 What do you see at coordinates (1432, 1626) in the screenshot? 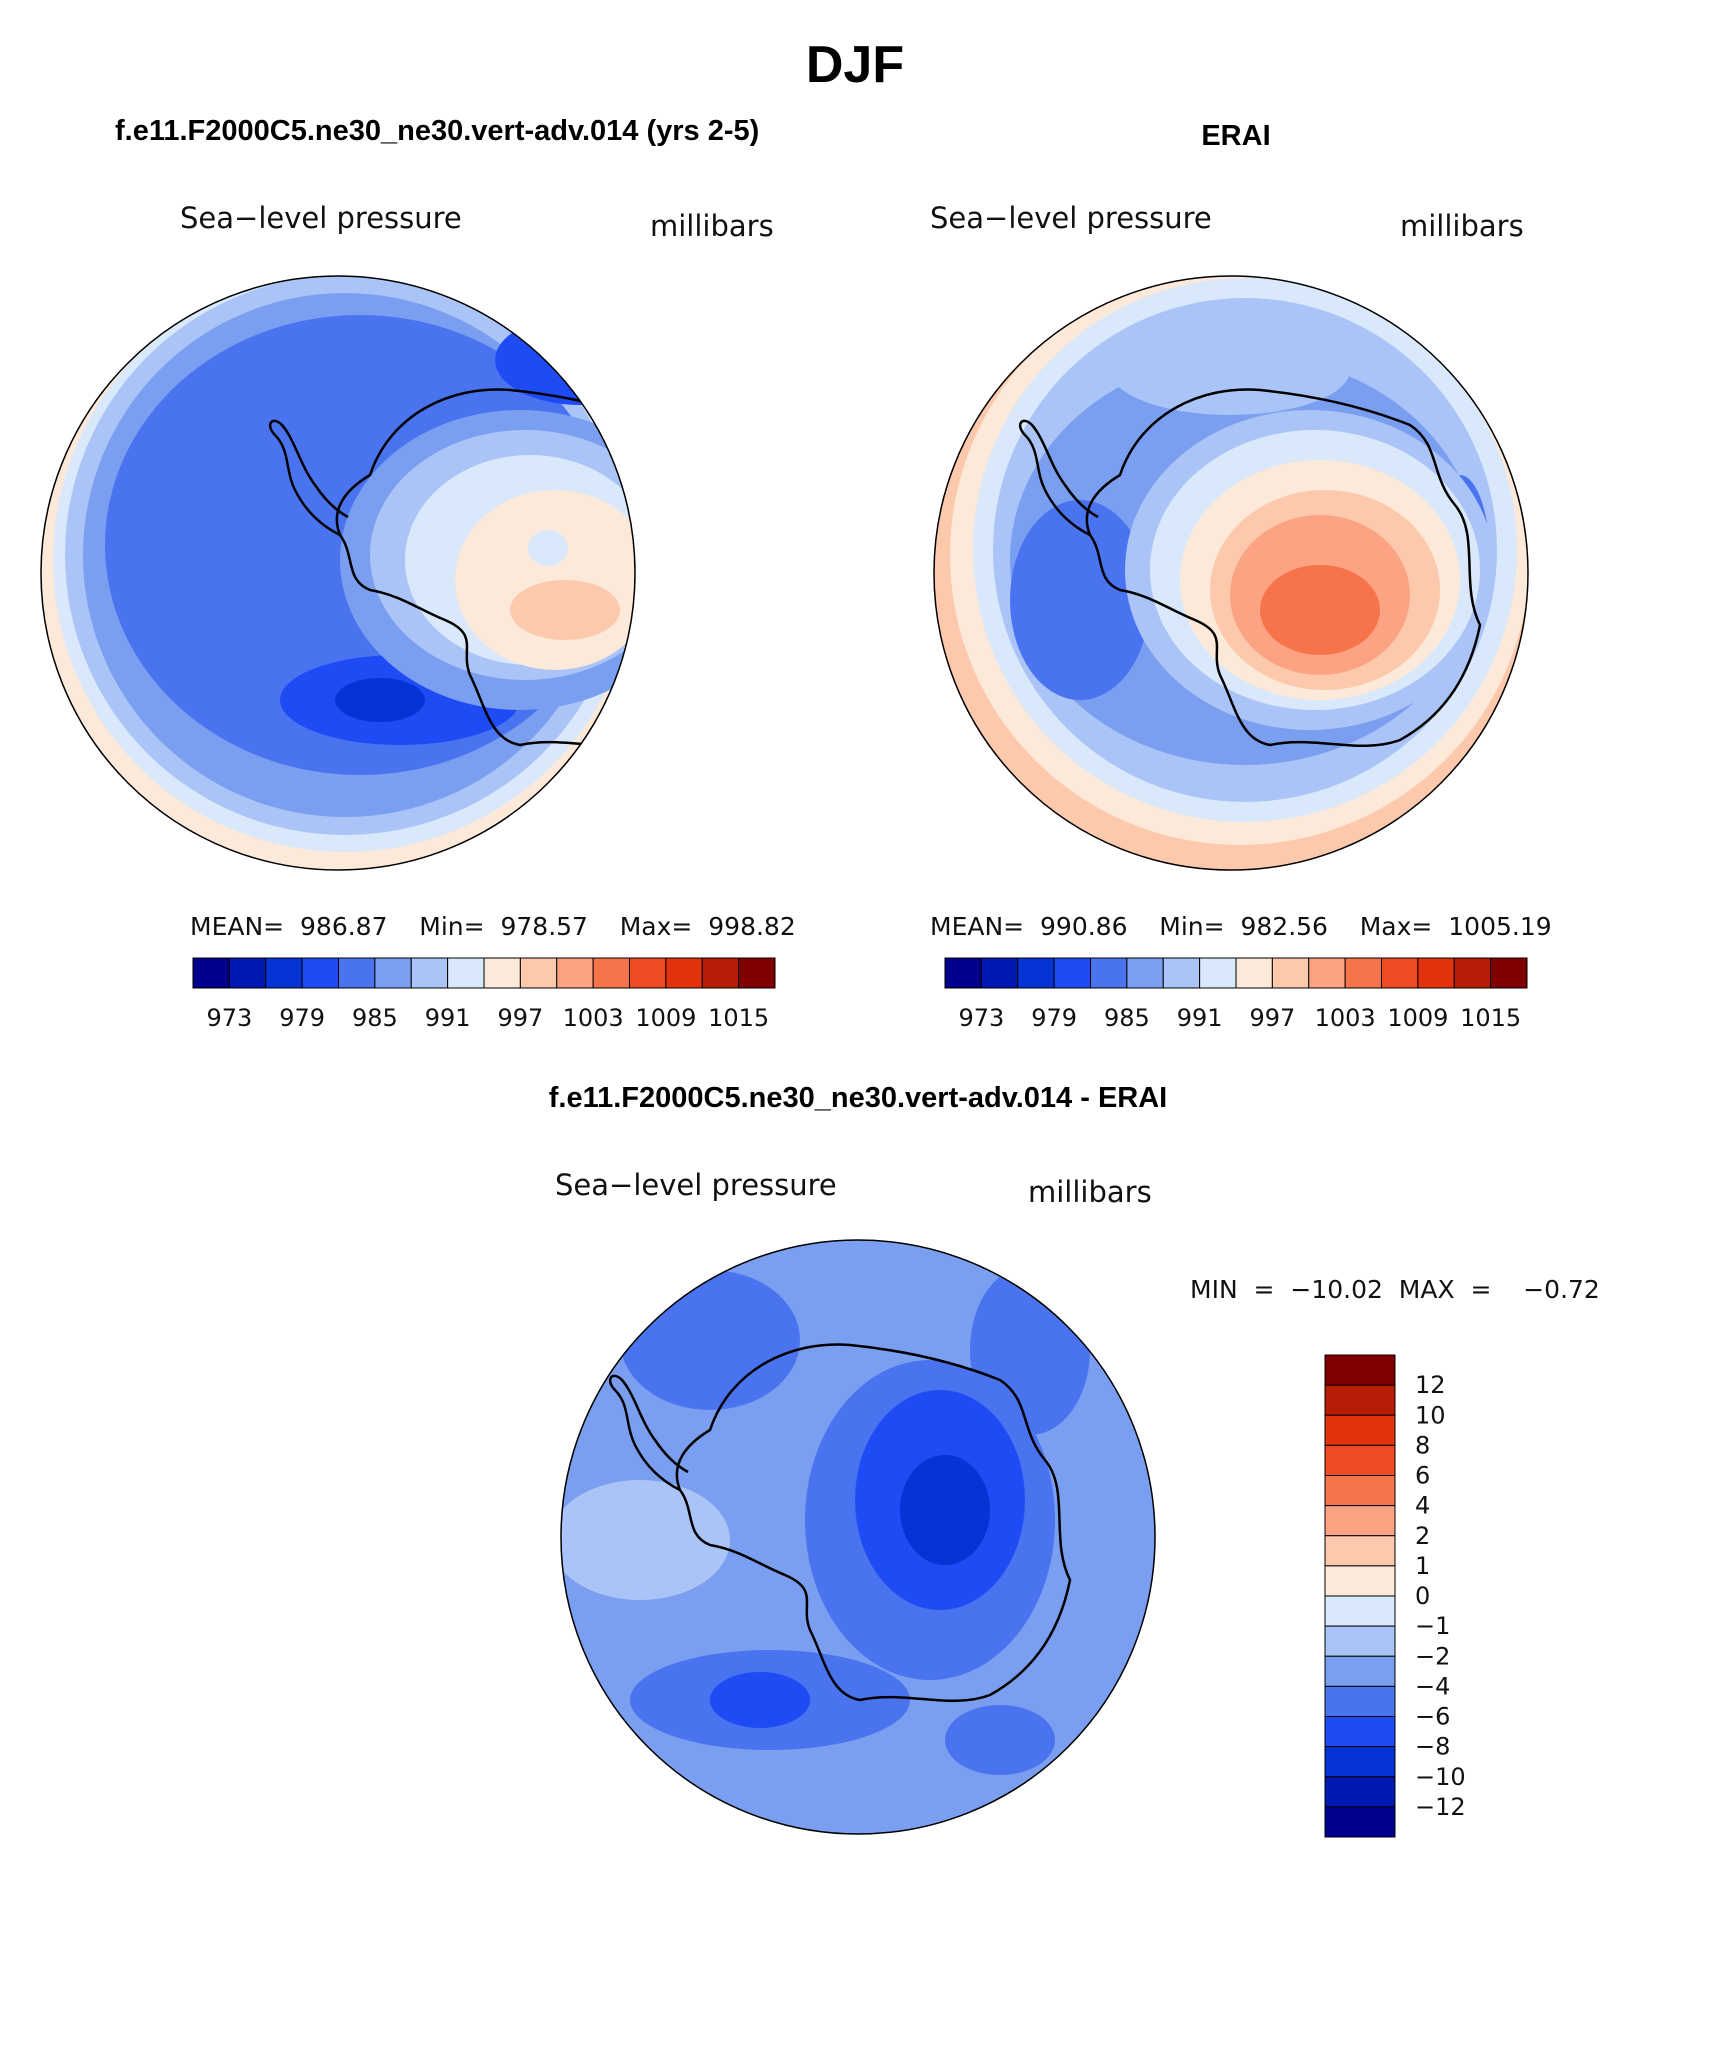
I see `colorbar-tick-label: −1` at bounding box center [1432, 1626].